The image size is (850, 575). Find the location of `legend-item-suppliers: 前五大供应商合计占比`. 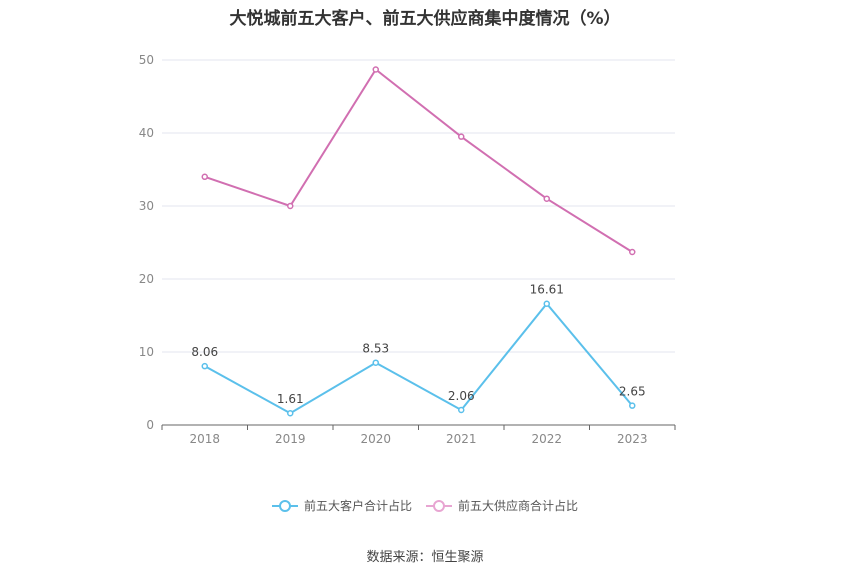

legend-item-suppliers: 前五大供应商合计占比 is located at coordinates (502, 505).